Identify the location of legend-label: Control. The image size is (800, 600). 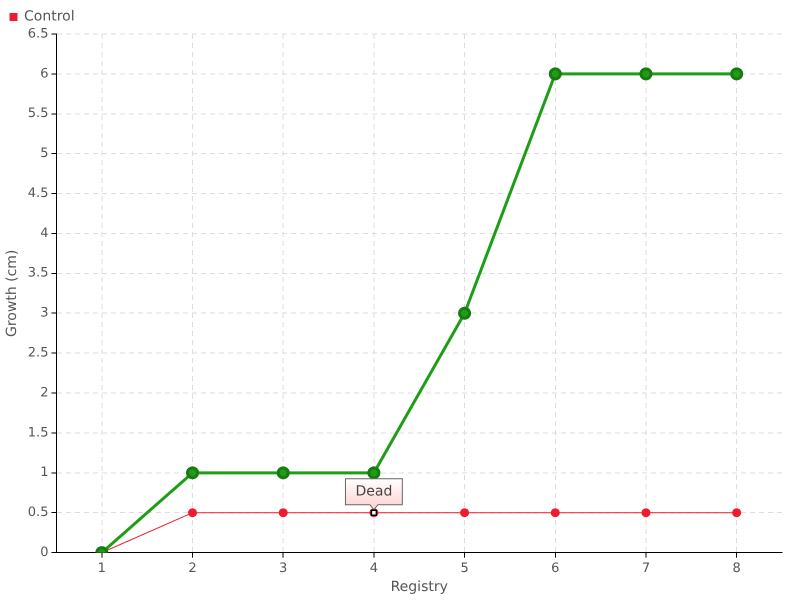
(49, 16).